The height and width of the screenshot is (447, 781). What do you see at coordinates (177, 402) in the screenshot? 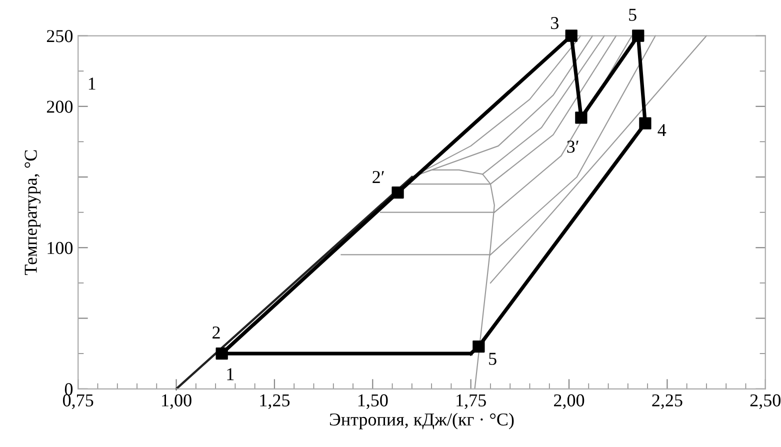
I see `x-tick-label: 1,00` at bounding box center [177, 402].